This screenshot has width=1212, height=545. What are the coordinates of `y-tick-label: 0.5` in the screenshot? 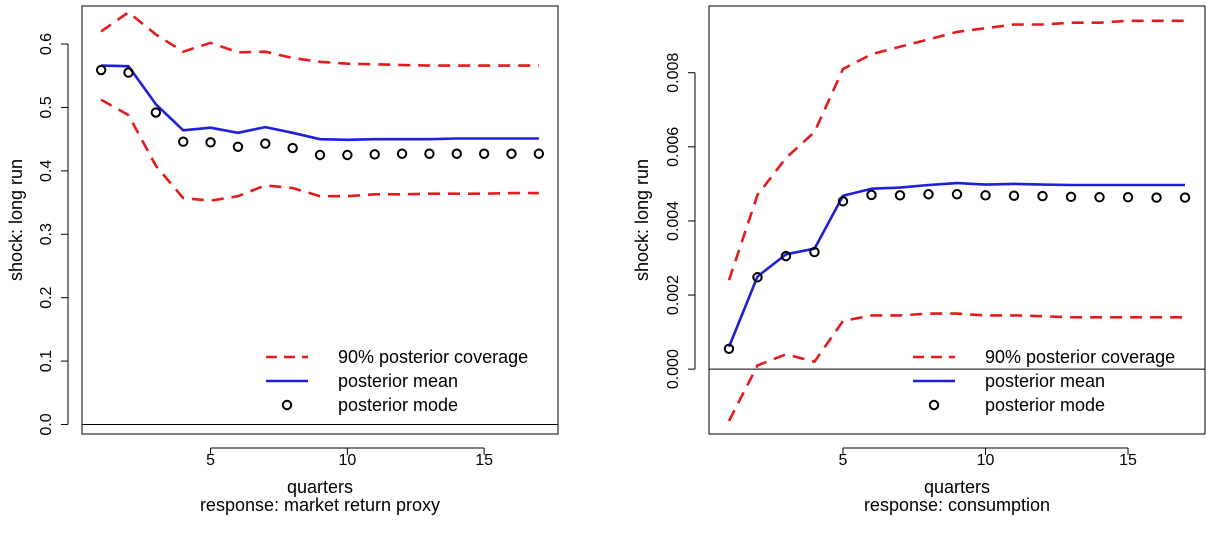 It's located at (46, 107).